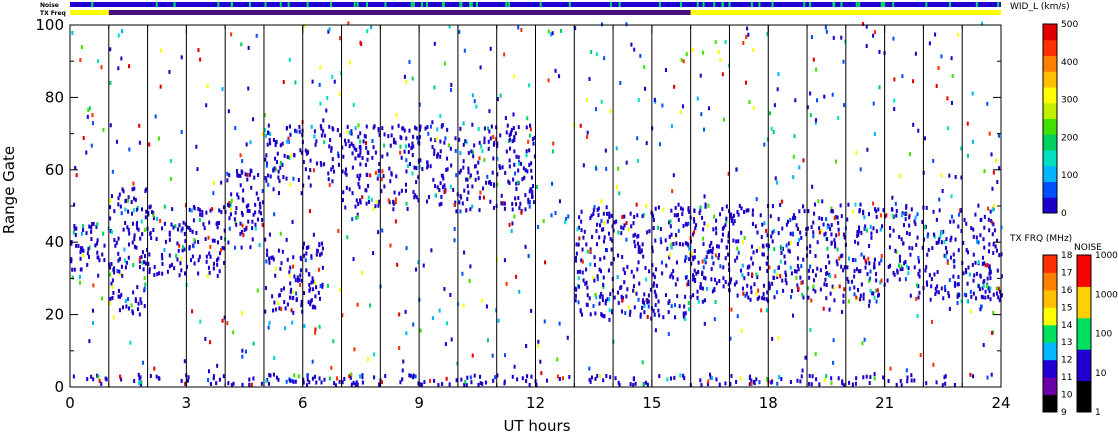 This screenshot has width=1118, height=435. What do you see at coordinates (1040, 239) in the screenshot?
I see `txfreq-colorbar-title: TX FRQ (MHz)` at bounding box center [1040, 239].